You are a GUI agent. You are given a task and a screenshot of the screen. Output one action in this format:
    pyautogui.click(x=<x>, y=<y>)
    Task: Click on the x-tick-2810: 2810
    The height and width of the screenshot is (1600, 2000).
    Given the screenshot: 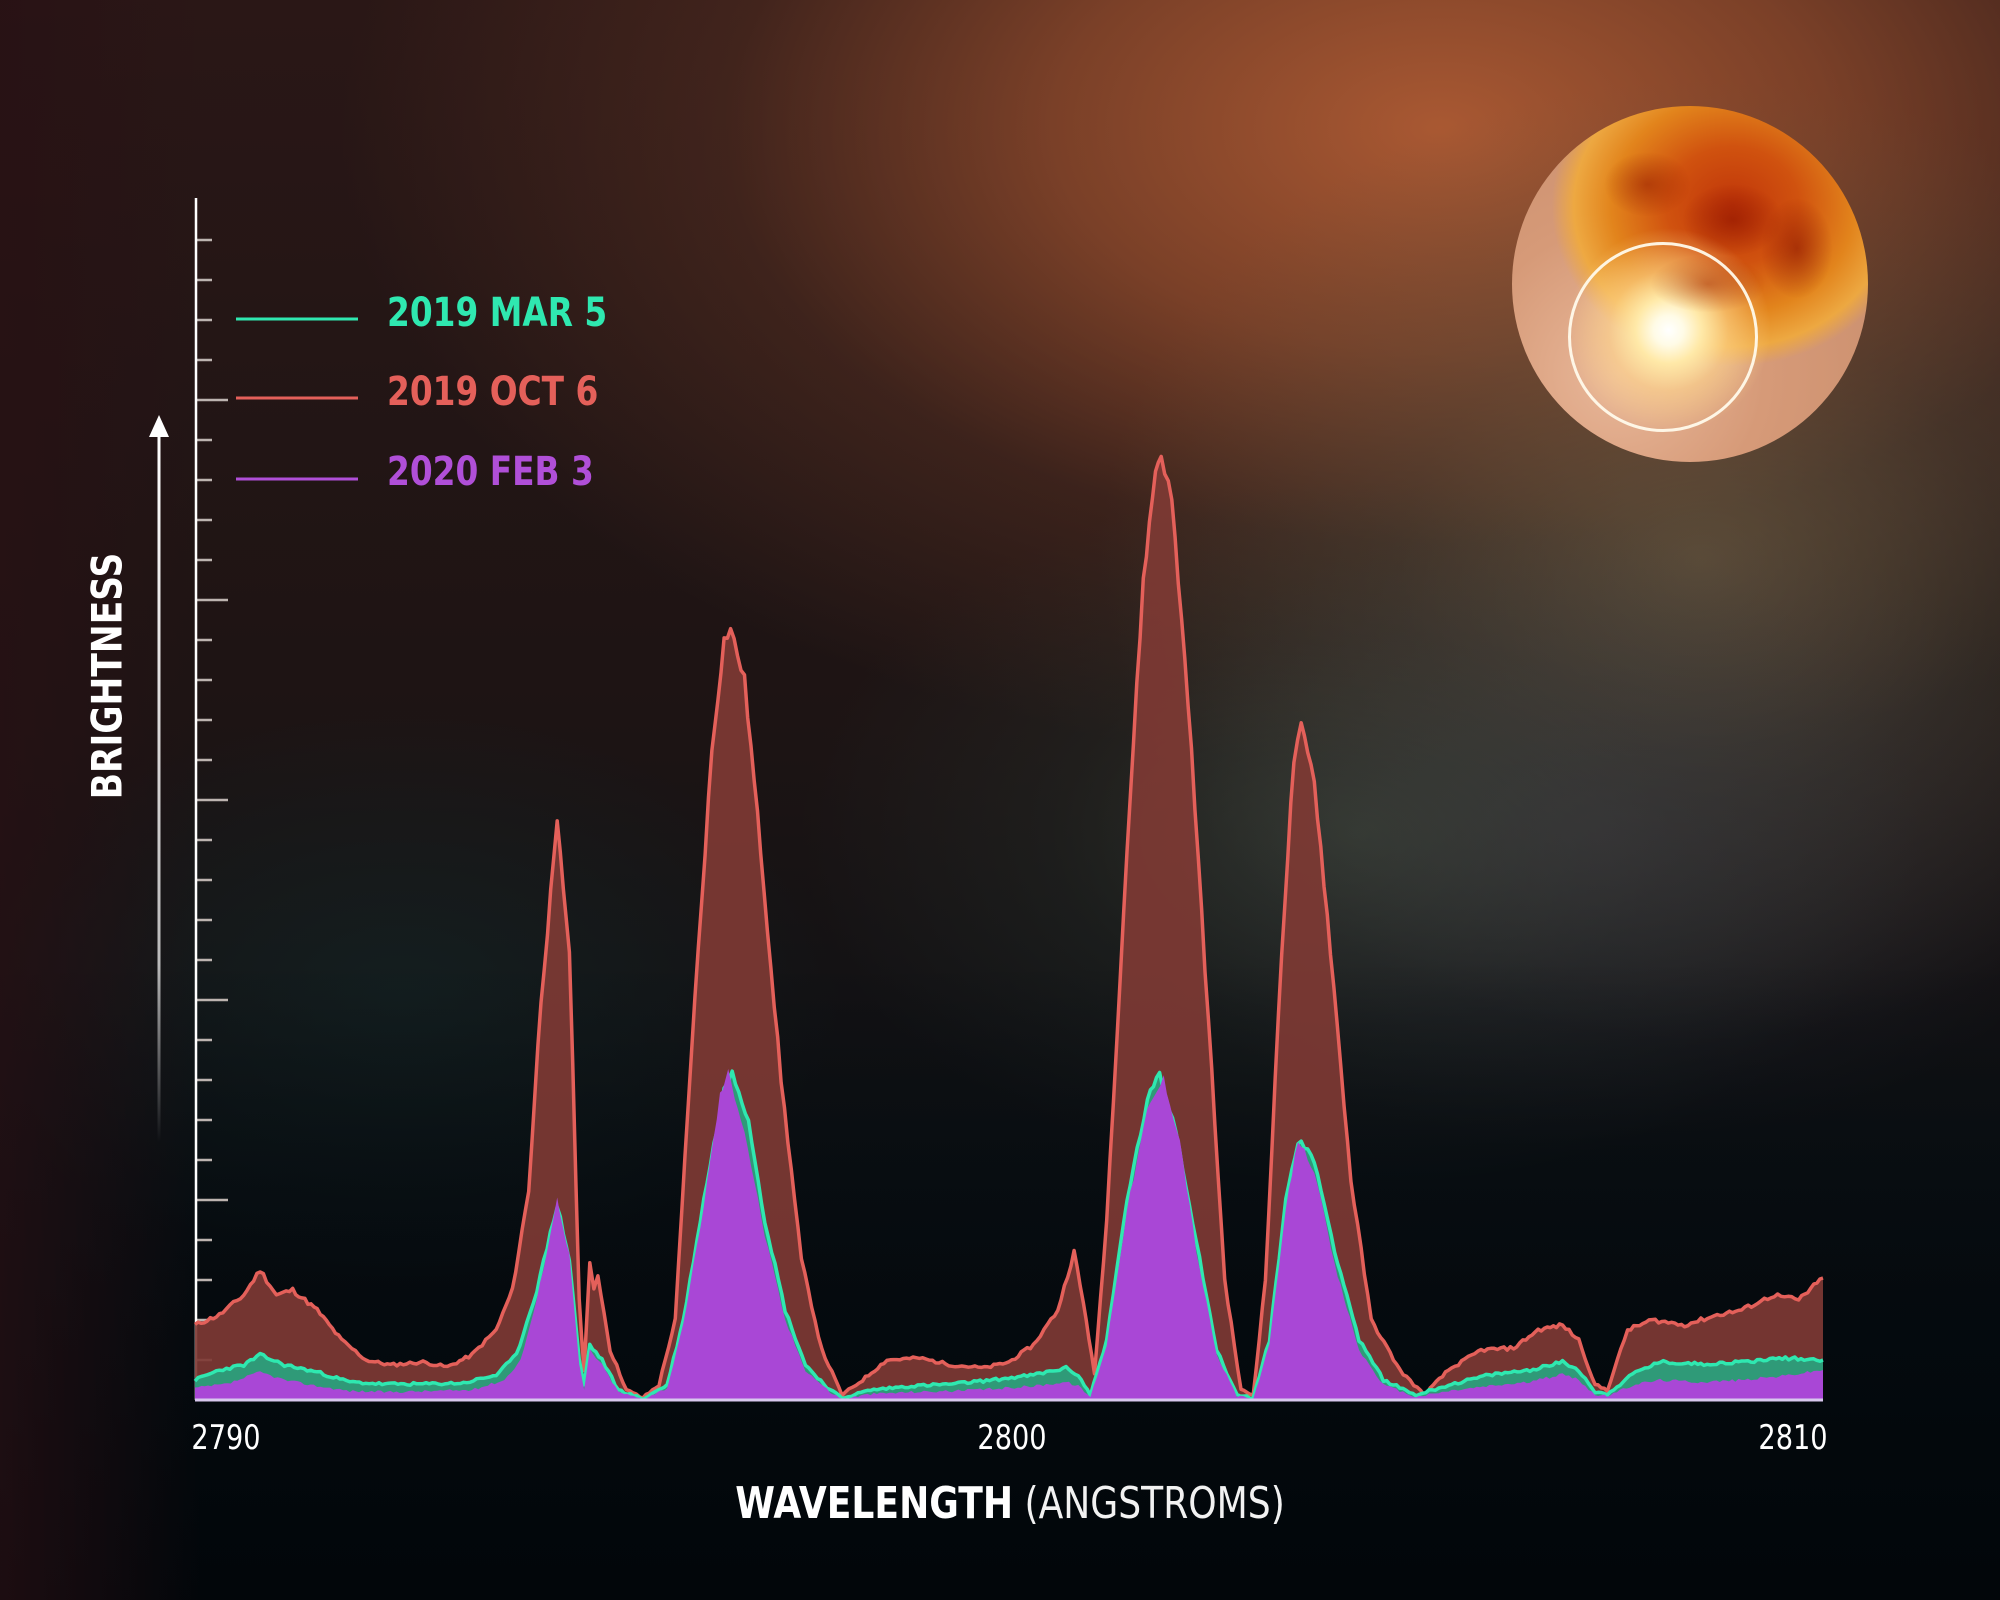 What is the action you would take?
    pyautogui.click(x=1793, y=1438)
    